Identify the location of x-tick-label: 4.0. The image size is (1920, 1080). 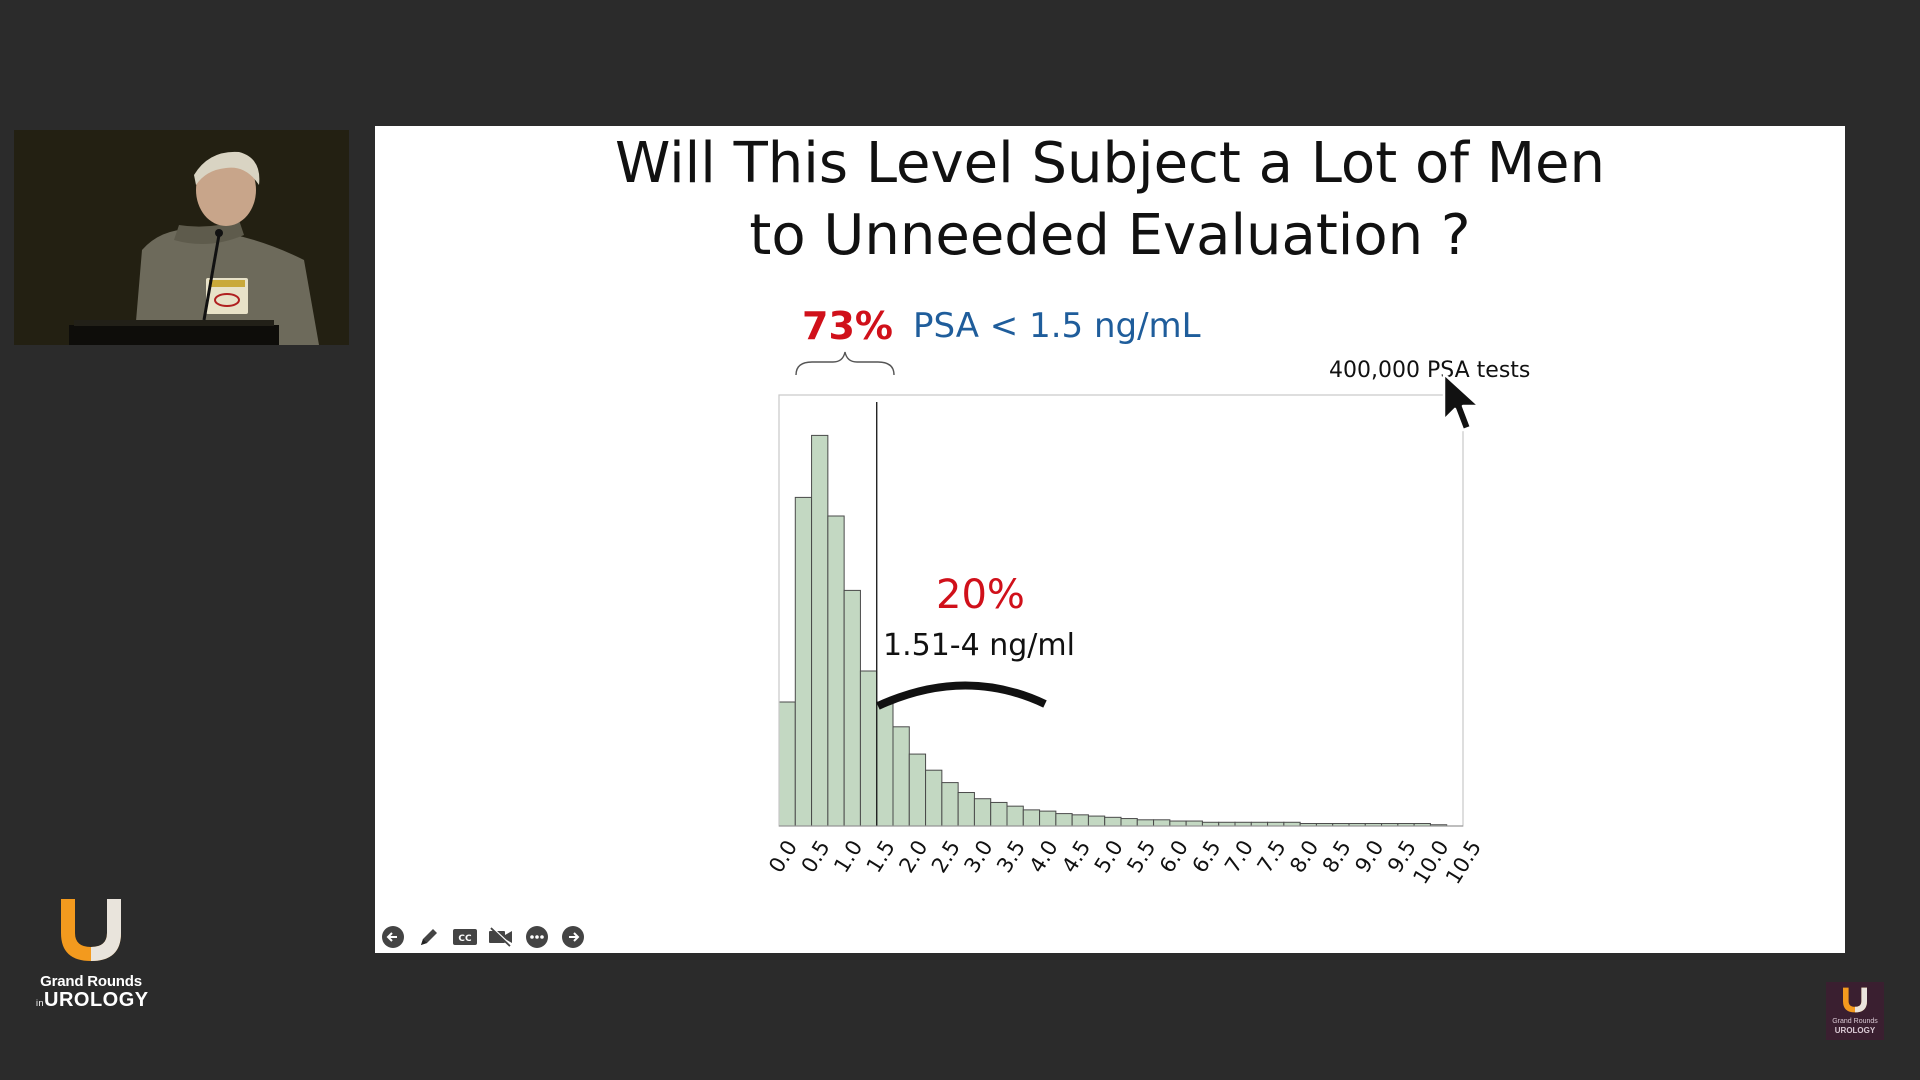
(1044, 856).